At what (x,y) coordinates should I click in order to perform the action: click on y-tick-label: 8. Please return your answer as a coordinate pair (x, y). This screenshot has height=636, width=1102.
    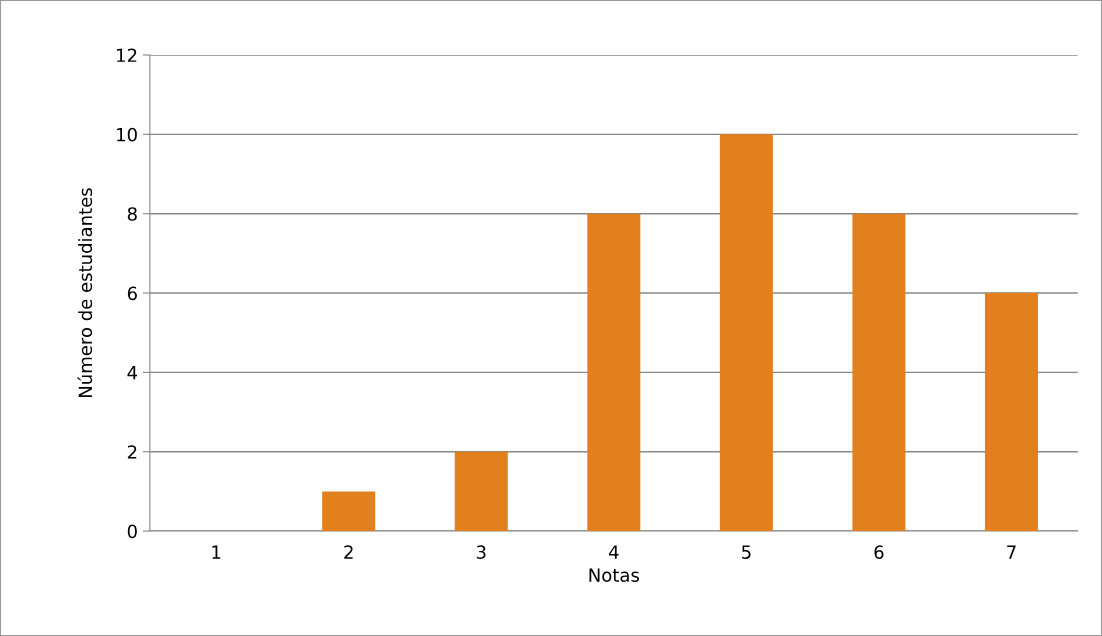
    Looking at the image, I should click on (132, 214).